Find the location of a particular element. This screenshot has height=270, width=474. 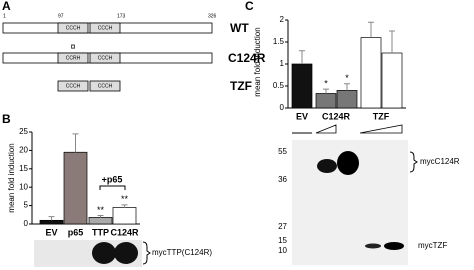

y-tick-label: 1.5 is located at coordinates (279, 41).